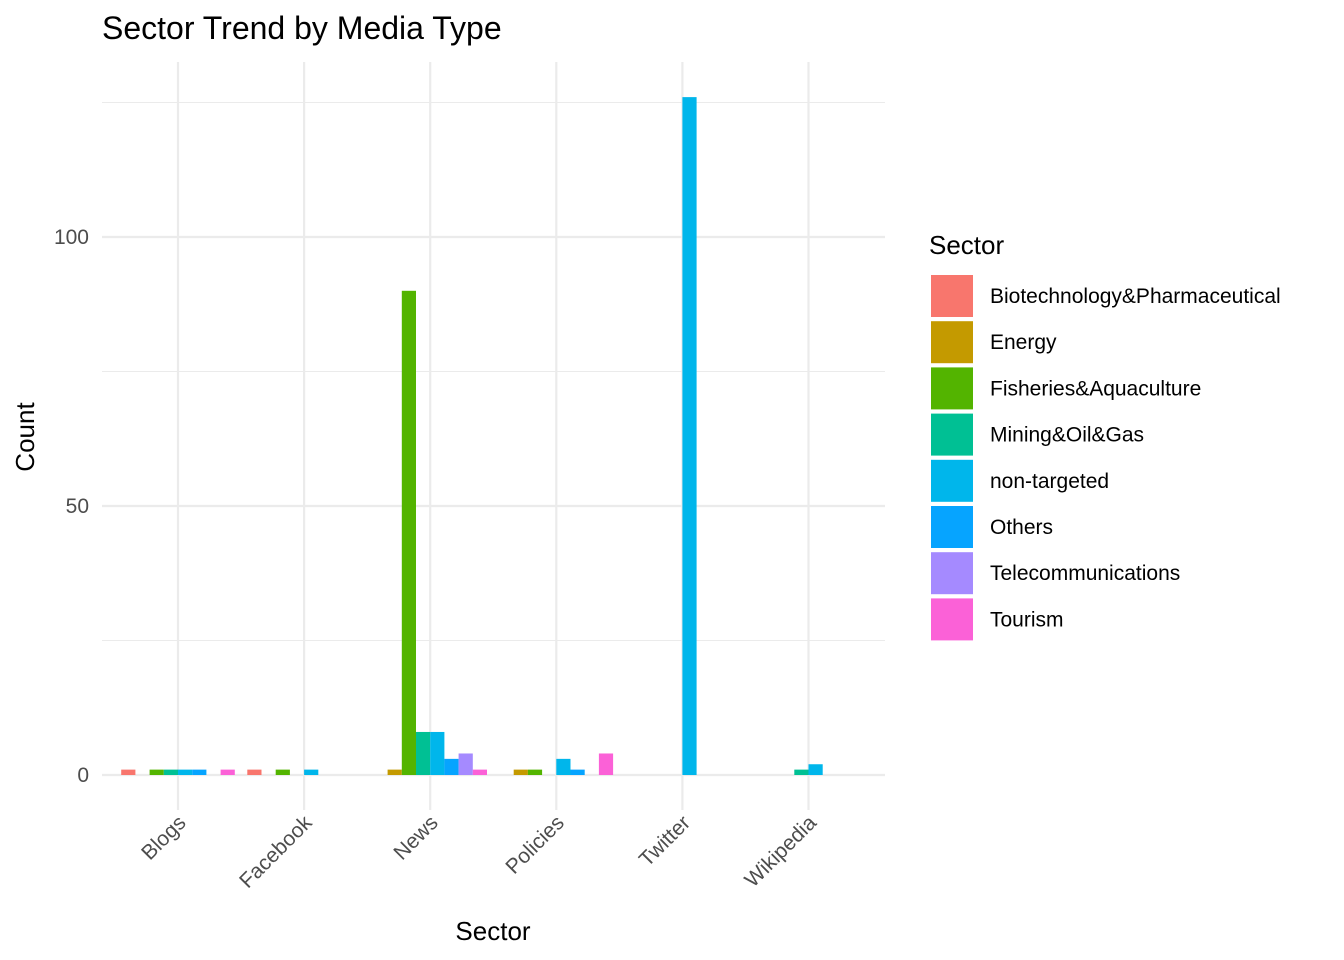 The image size is (1344, 960). I want to click on chart-title: Sector Trend by Media Type, so click(302, 28).